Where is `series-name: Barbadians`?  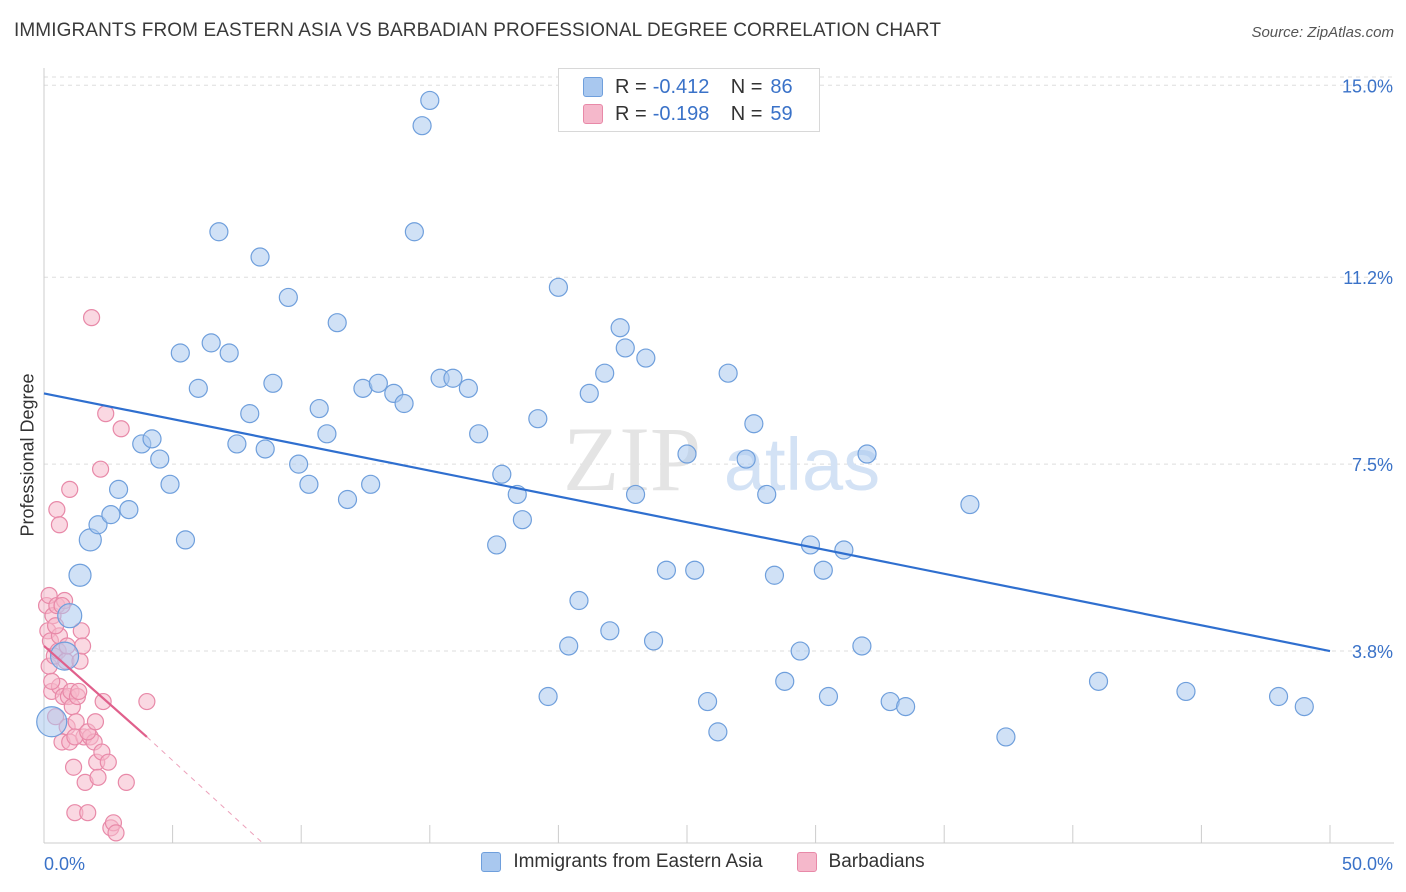 series-name: Barbadians is located at coordinates (876, 861).